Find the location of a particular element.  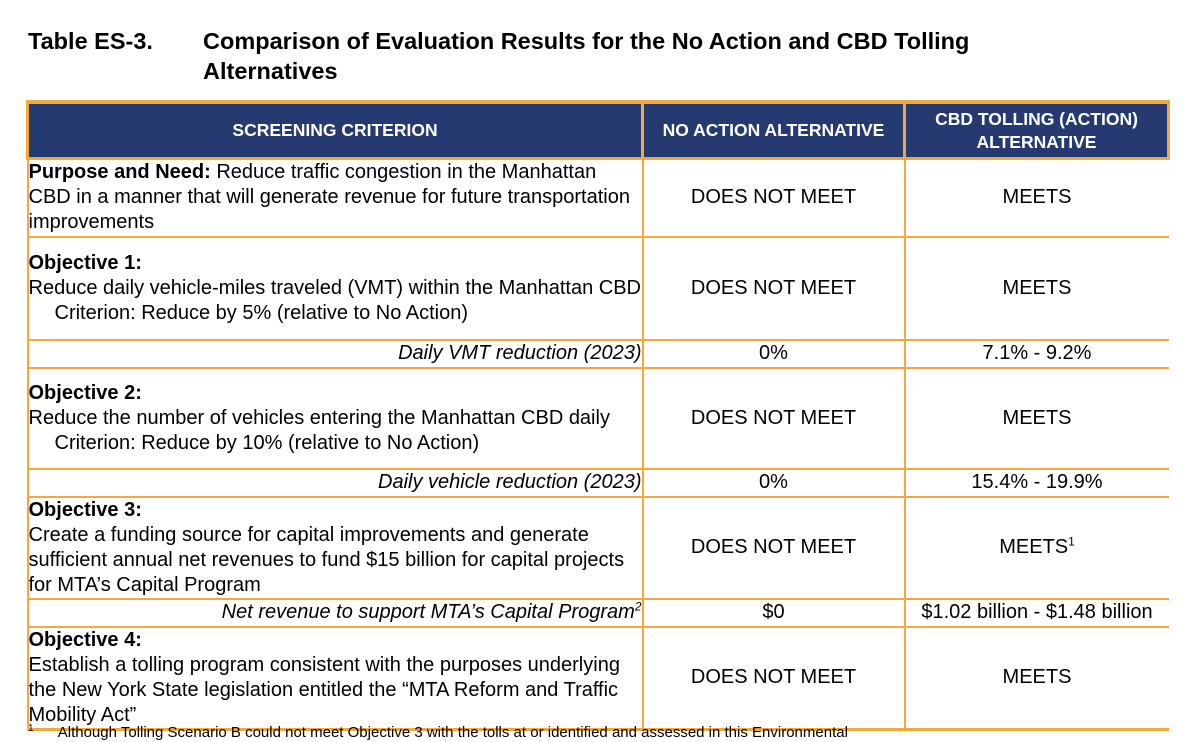

table-number: Table ES-3. is located at coordinates (90, 41).